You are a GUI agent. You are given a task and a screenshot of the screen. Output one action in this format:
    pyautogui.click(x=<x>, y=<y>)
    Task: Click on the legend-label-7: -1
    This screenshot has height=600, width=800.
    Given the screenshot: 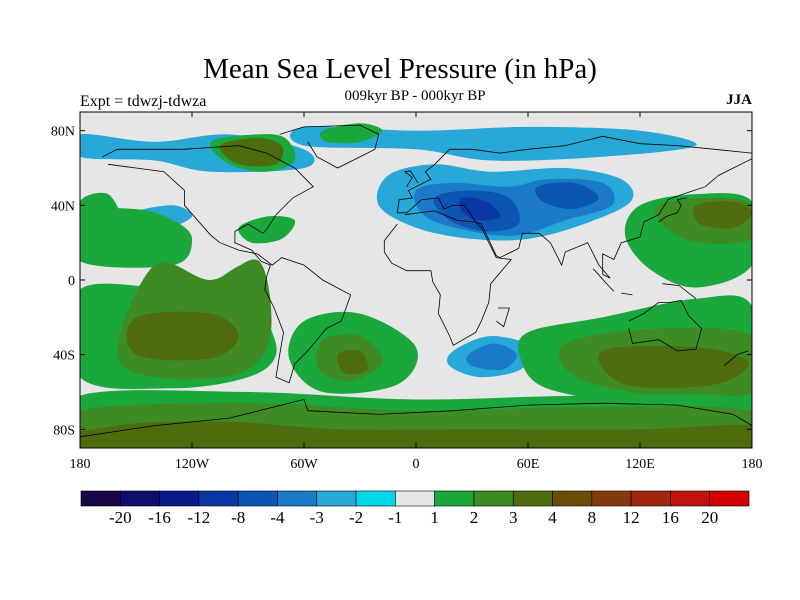 What is the action you would take?
    pyautogui.click(x=395, y=517)
    